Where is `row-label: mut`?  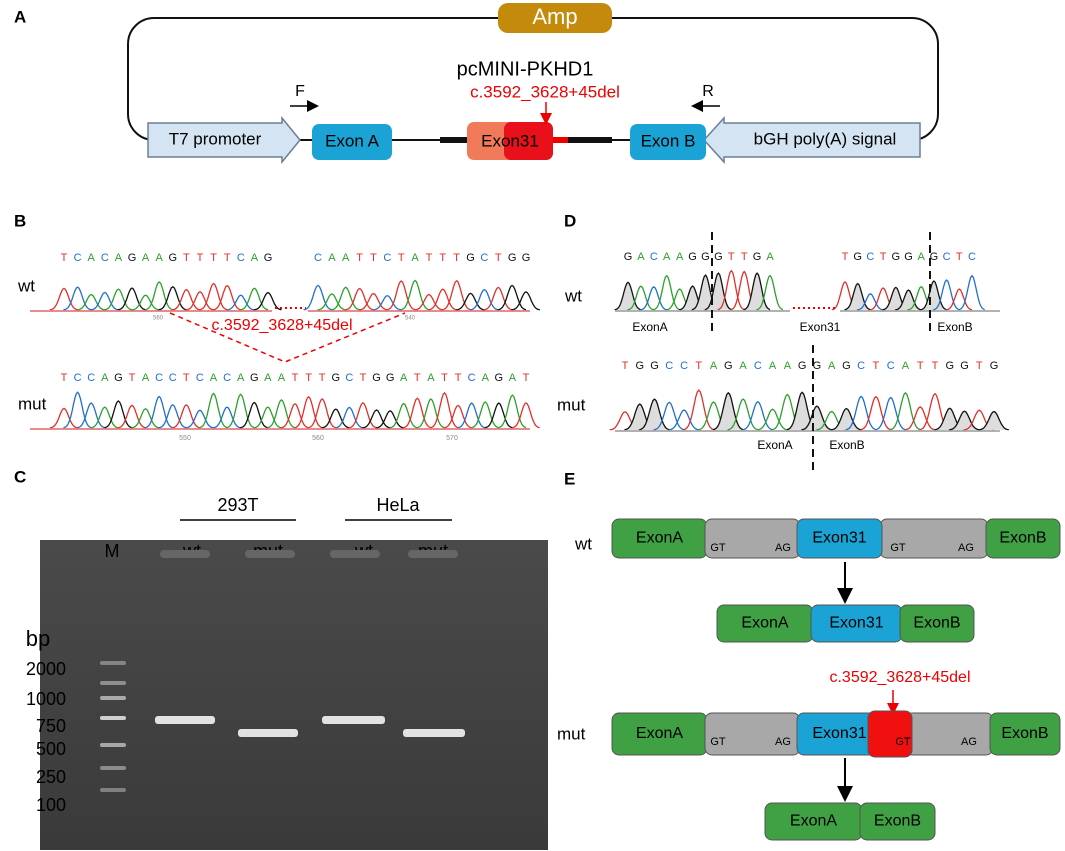
row-label: mut is located at coordinates (571, 733).